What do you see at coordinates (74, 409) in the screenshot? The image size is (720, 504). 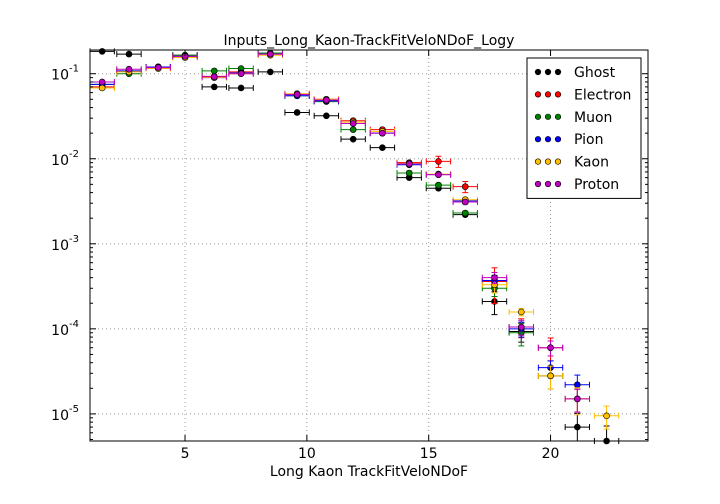 I see `y-tick-exponent: -5` at bounding box center [74, 409].